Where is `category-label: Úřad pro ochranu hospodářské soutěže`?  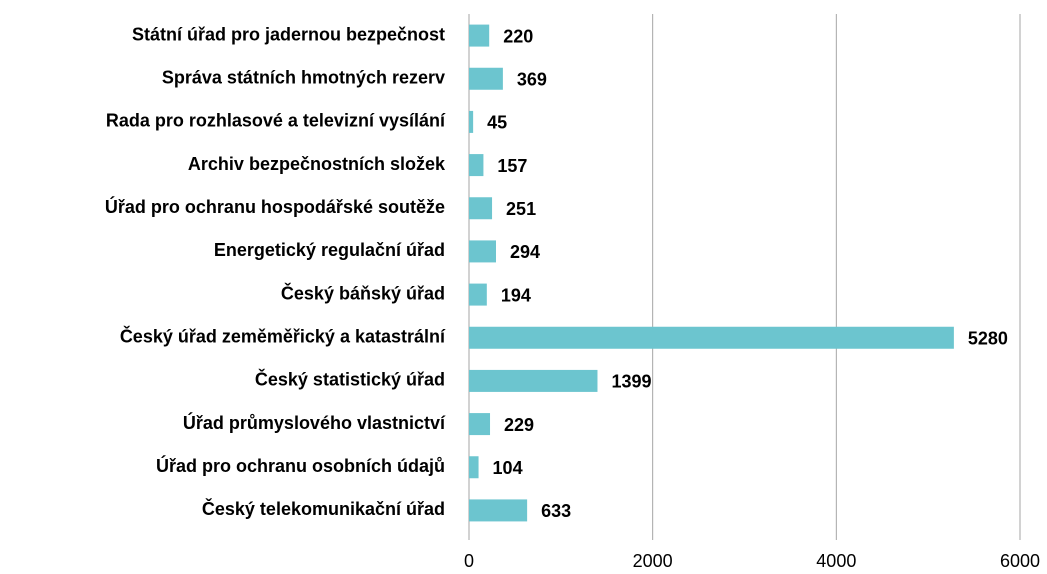
category-label: Úřad pro ochranu hospodářské soutěže is located at coordinates (275, 206).